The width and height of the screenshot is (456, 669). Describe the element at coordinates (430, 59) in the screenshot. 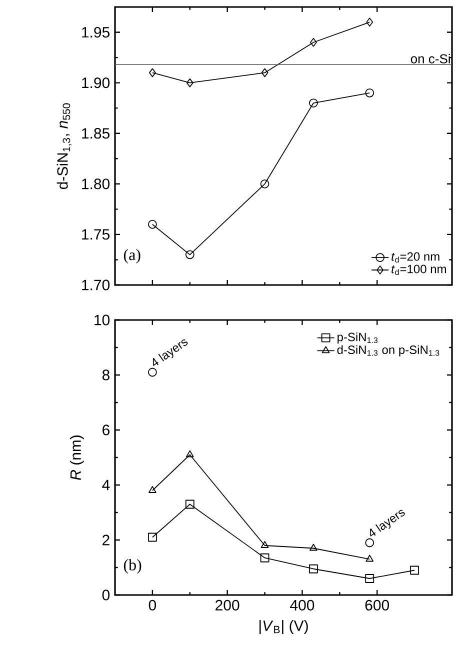

I see `ref-line-label: on c-Si` at that location.